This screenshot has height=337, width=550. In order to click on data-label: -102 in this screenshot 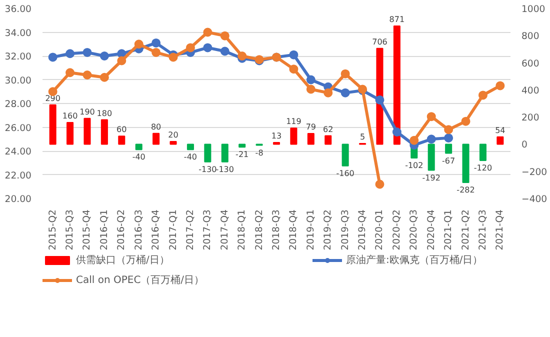, I will do `click(414, 165)`.